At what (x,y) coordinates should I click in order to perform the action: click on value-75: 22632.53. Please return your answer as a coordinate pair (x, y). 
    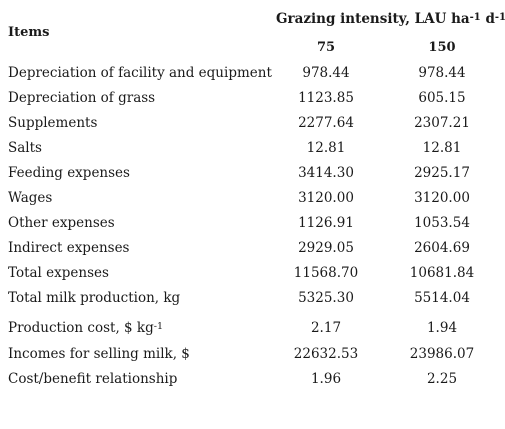
    Looking at the image, I should click on (326, 354).